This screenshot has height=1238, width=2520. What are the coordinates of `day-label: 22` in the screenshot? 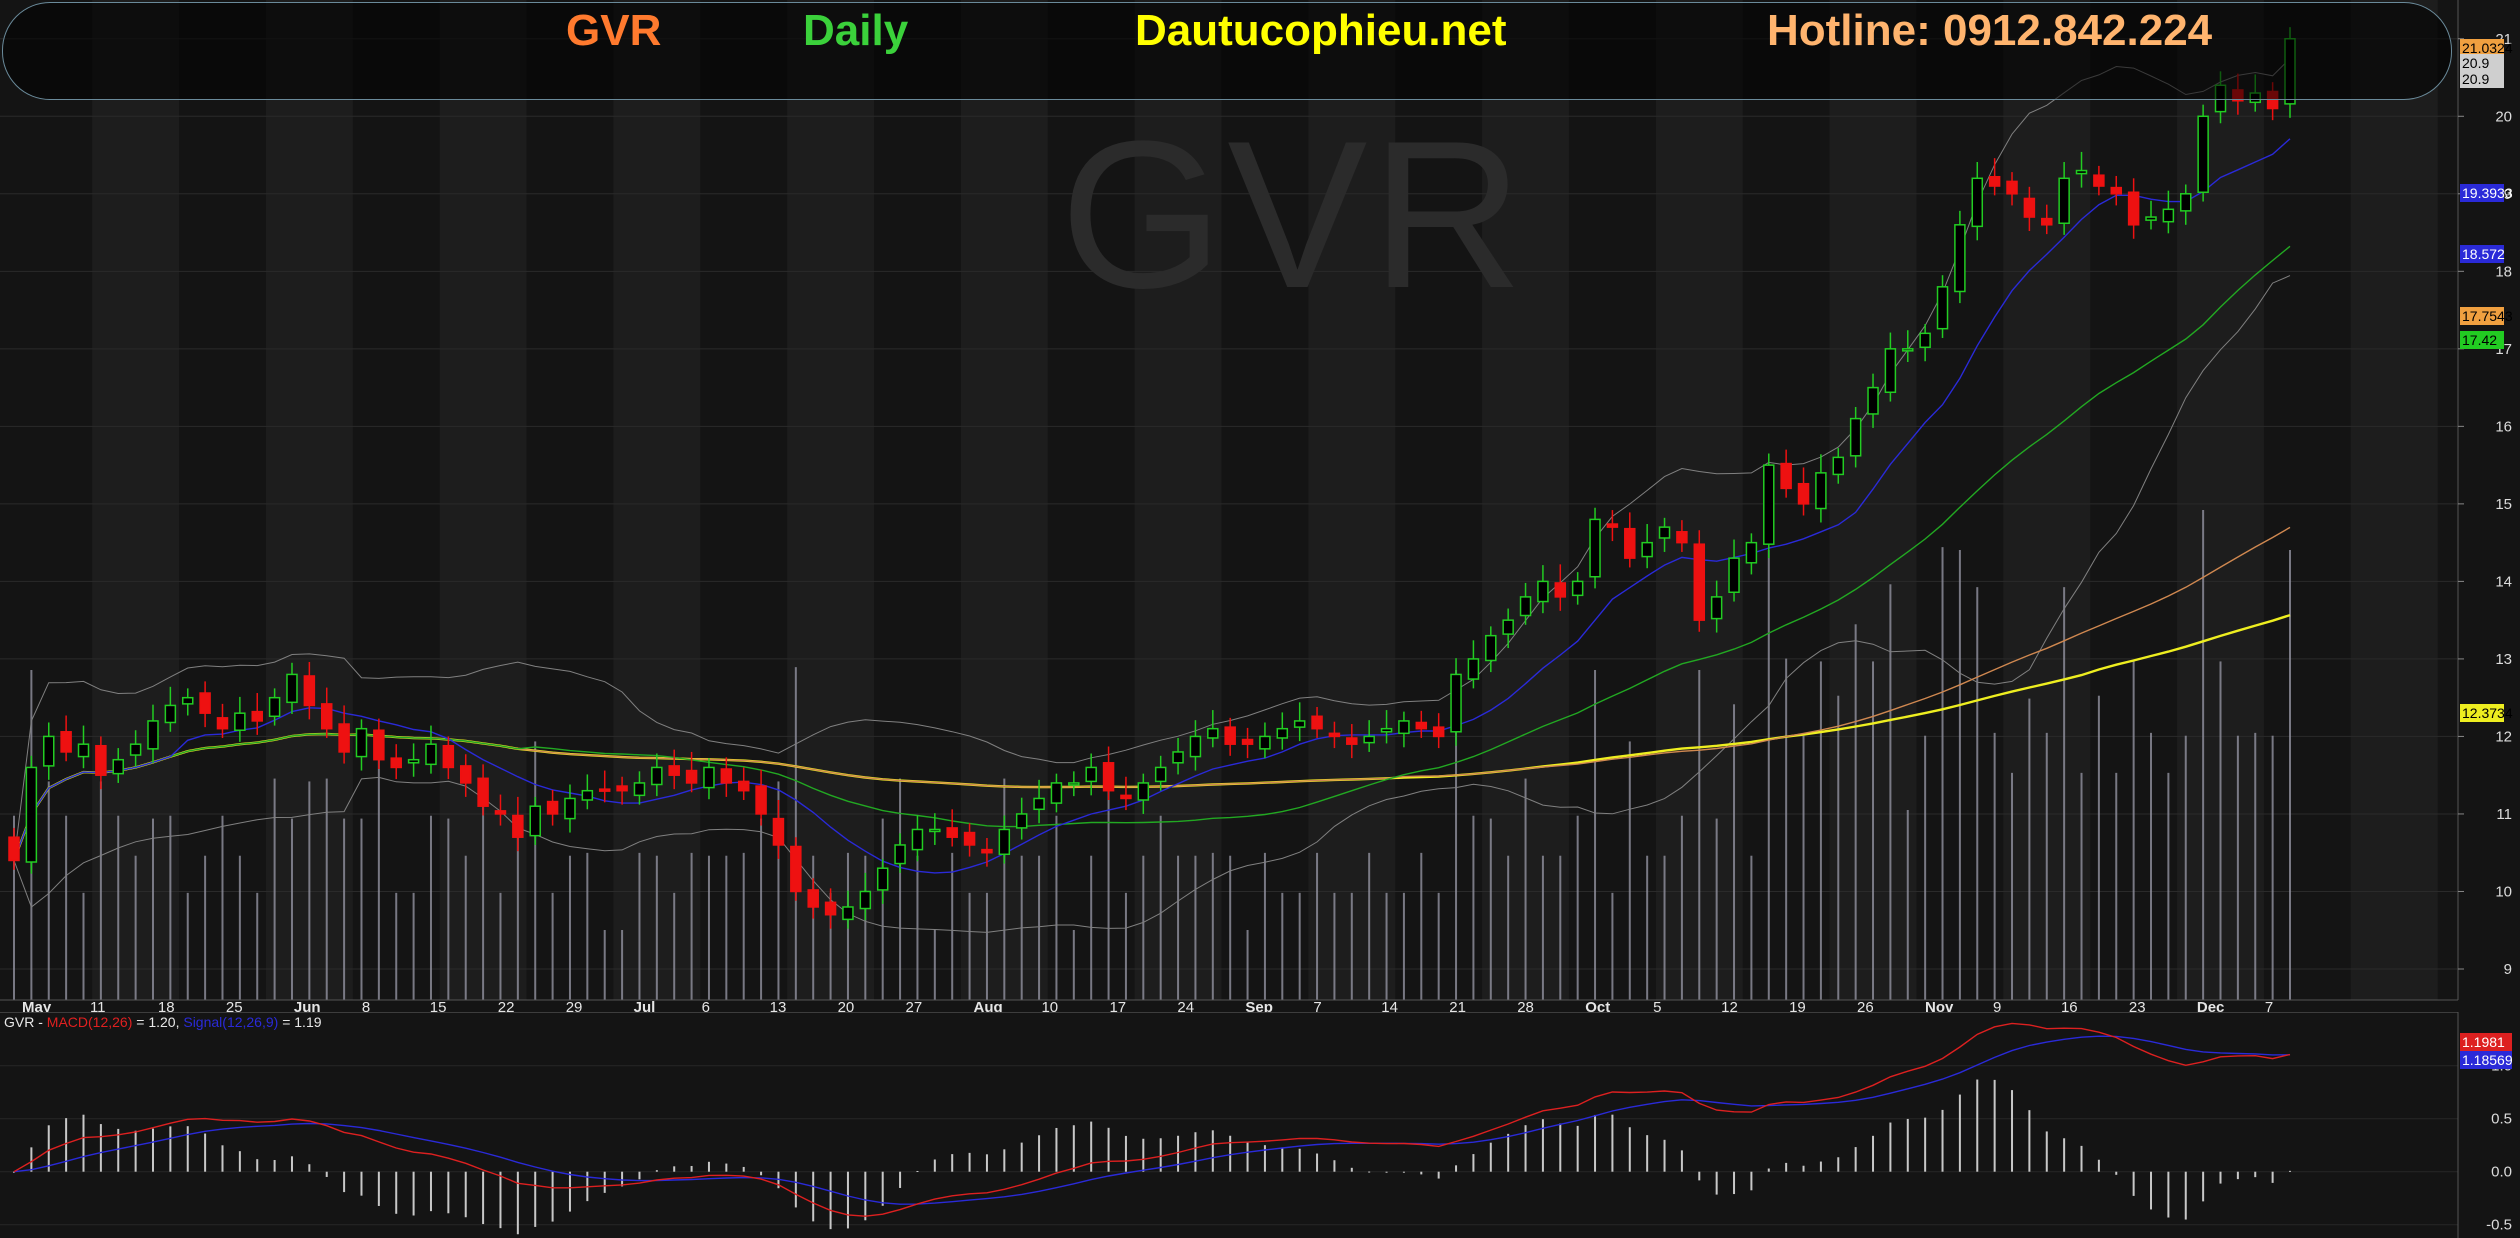 It's located at (506, 1005).